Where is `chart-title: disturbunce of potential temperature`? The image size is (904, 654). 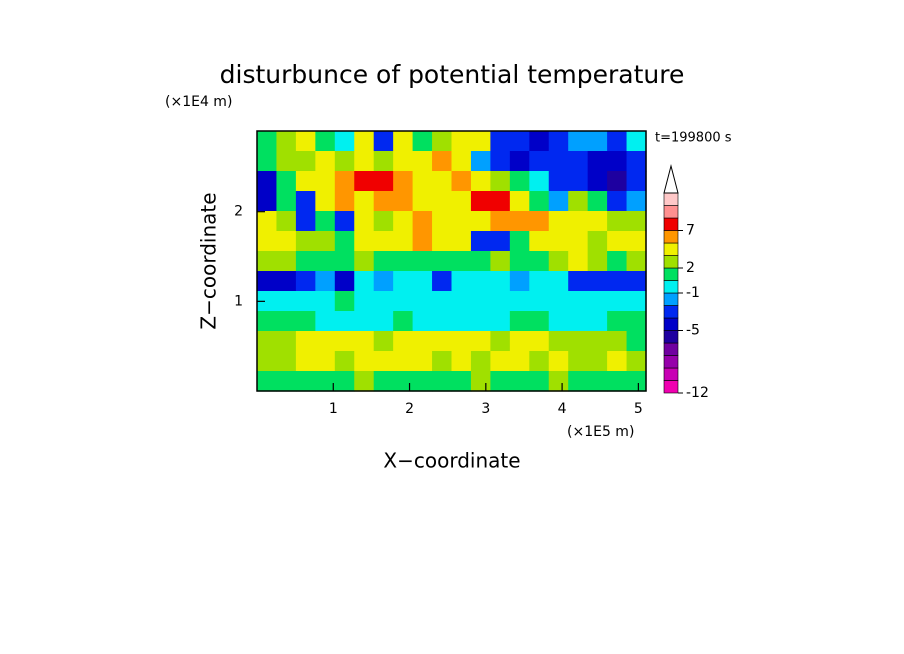 chart-title: disturbunce of potential temperature is located at coordinates (452, 74).